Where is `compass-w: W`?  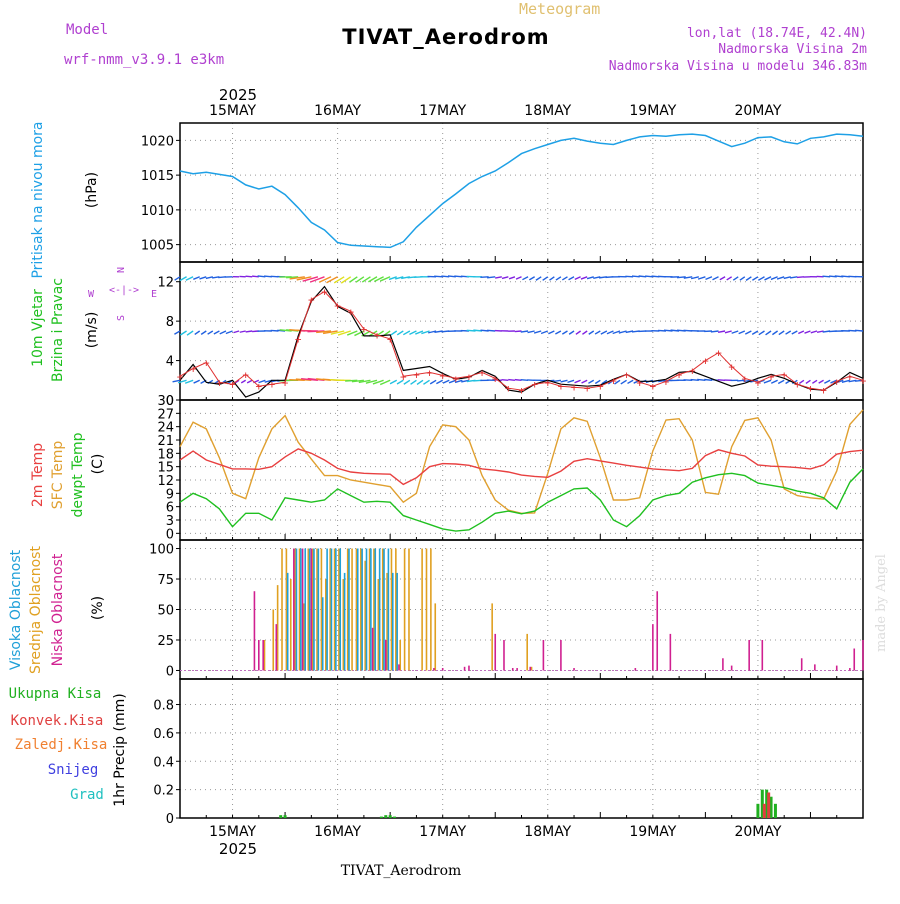
compass-w: W is located at coordinates (91, 294).